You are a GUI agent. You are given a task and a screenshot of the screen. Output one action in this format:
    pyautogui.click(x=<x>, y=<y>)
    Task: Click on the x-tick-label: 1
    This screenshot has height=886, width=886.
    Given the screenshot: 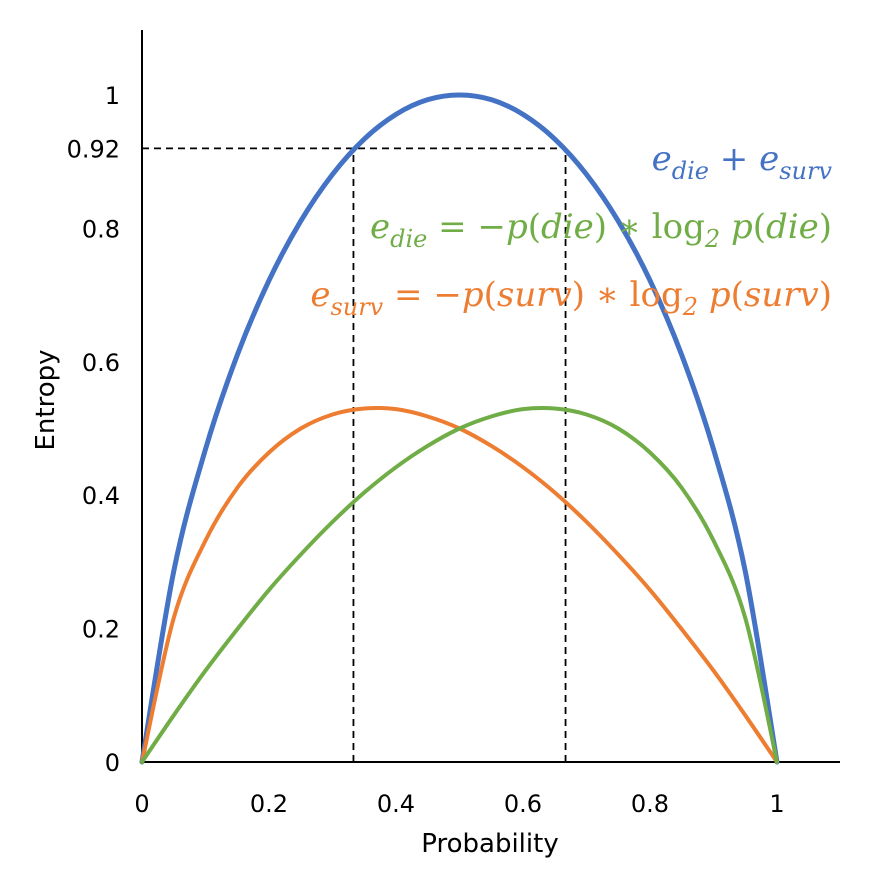 What is the action you would take?
    pyautogui.click(x=776, y=804)
    